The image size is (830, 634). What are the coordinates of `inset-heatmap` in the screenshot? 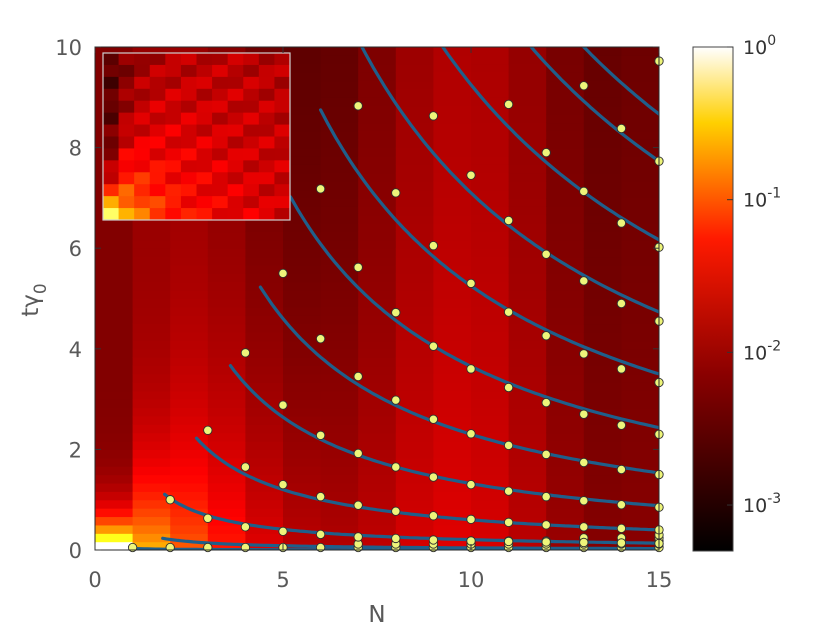 It's located at (197, 137).